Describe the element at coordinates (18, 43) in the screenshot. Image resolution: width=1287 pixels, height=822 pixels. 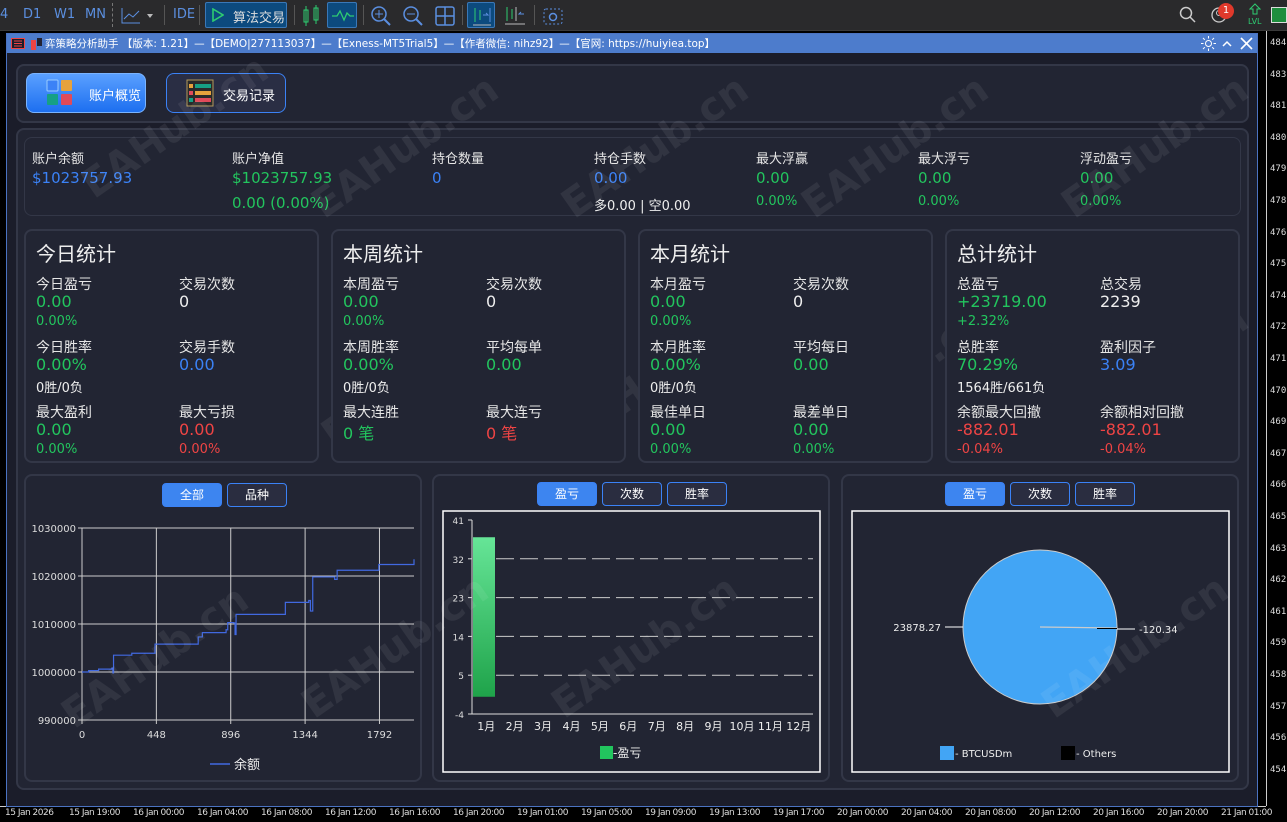
I see `app-menu-icon` at that location.